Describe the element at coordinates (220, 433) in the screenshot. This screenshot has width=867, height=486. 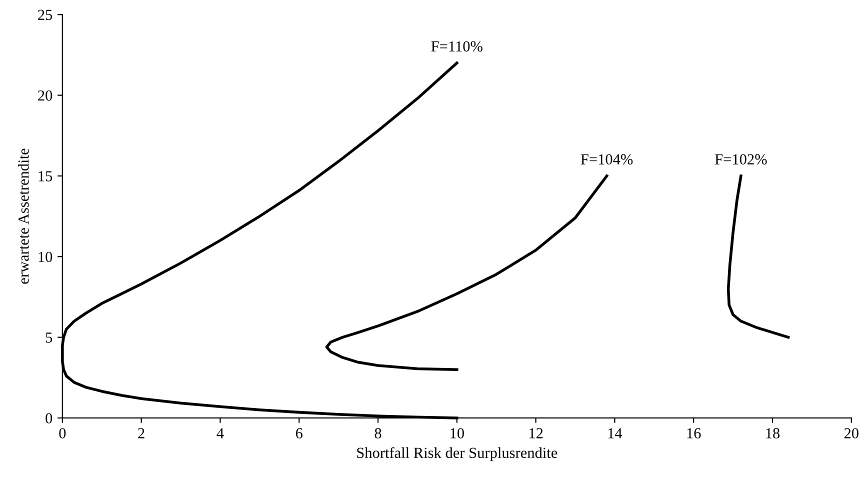
I see `x-tick-label: 4` at that location.